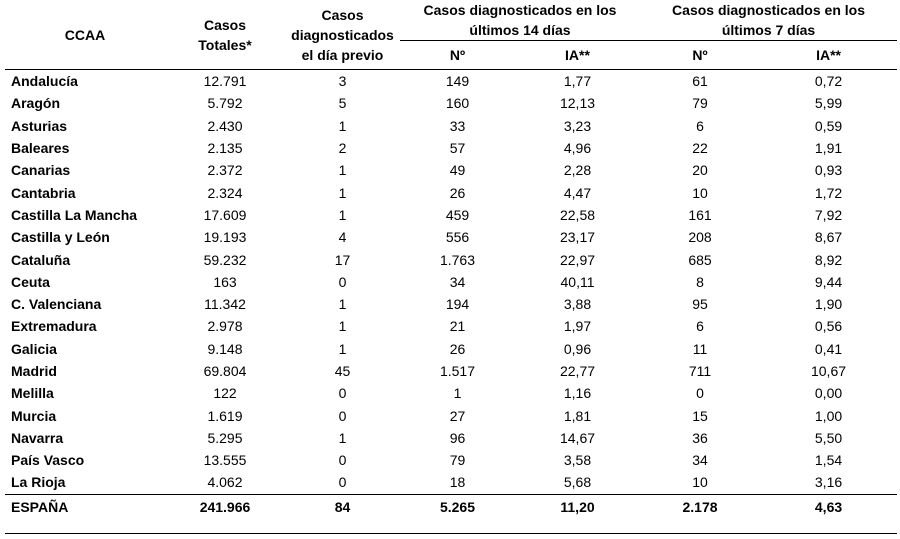 This screenshot has height=539, width=900. What do you see at coordinates (577, 348) in the screenshot?
I see `cell-ia-14-dias: 0,96` at bounding box center [577, 348].